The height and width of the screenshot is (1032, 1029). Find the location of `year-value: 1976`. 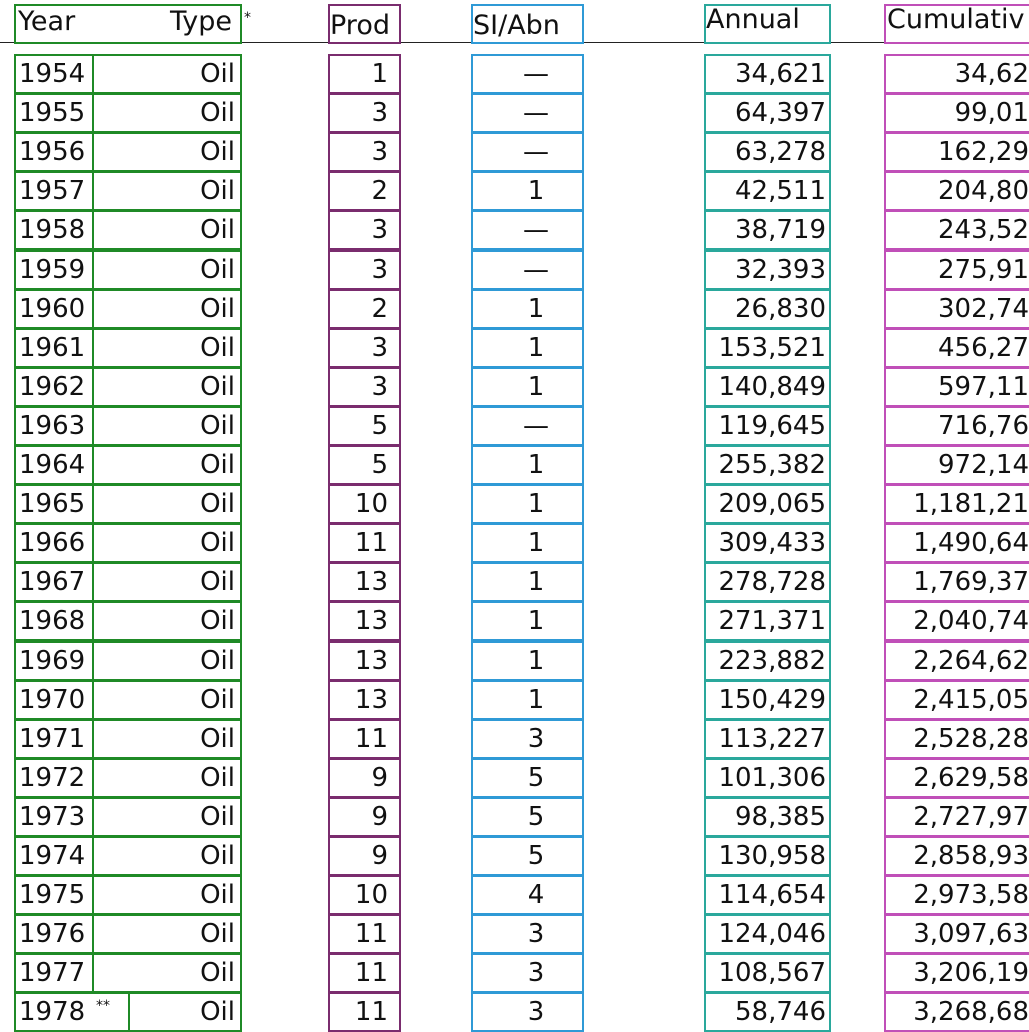

year-value: 1976 is located at coordinates (52, 934).